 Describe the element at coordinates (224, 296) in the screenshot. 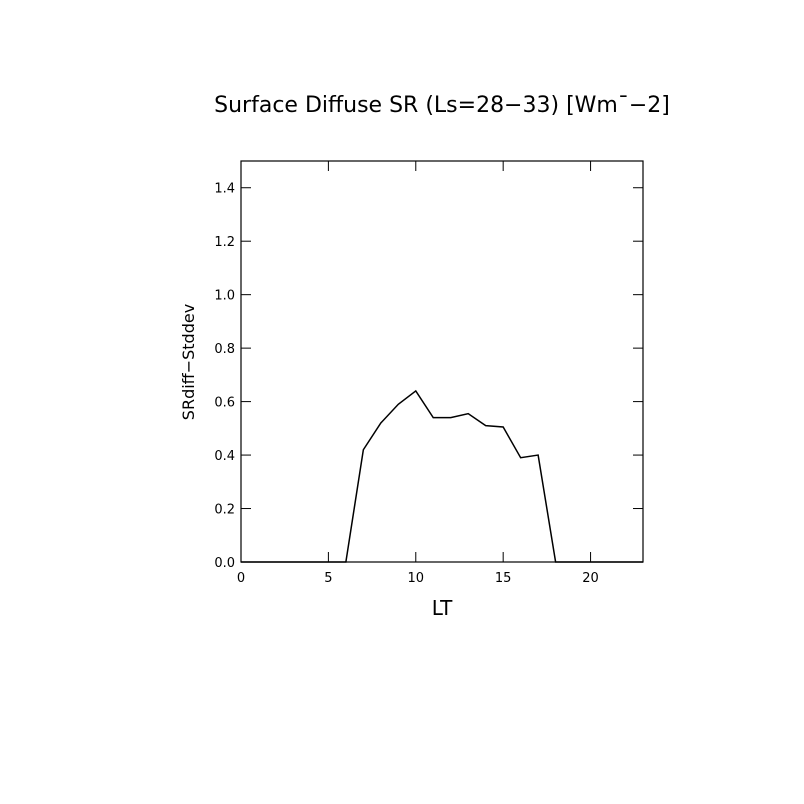

I see `y-tick-label: 1.0` at that location.